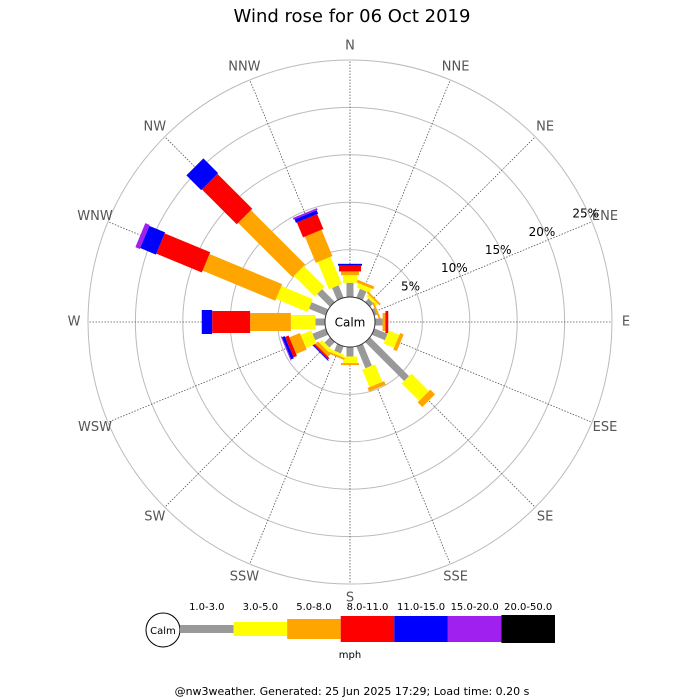 The width and height of the screenshot is (700, 700). What do you see at coordinates (352, 16) in the screenshot?
I see `chart-title: Wind rose for 06 Oct 2019` at bounding box center [352, 16].